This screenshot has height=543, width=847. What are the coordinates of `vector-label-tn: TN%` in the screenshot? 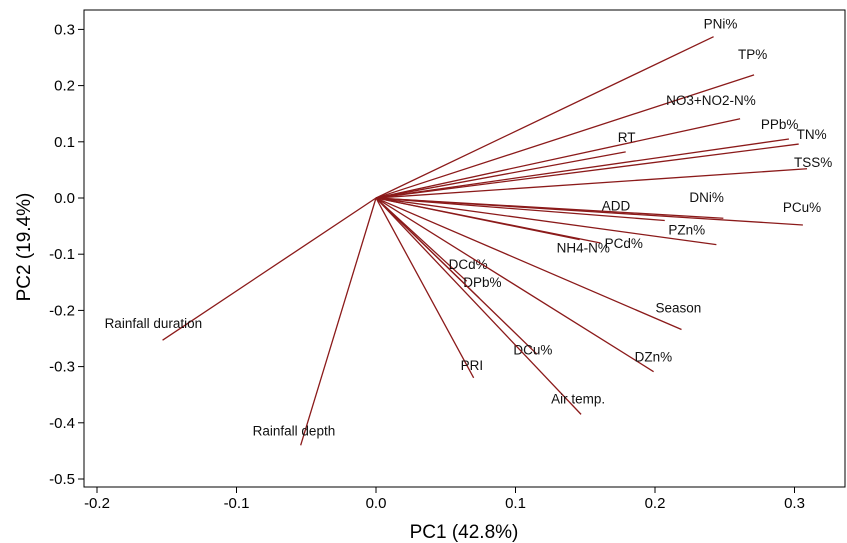 It's located at (812, 134).